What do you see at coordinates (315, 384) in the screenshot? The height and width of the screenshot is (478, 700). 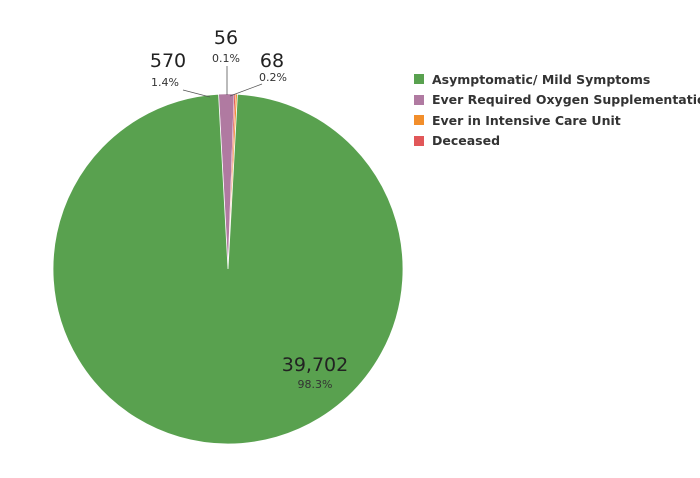 I see `data-label-percent-asymptomatic: 98.3%` at bounding box center [315, 384].